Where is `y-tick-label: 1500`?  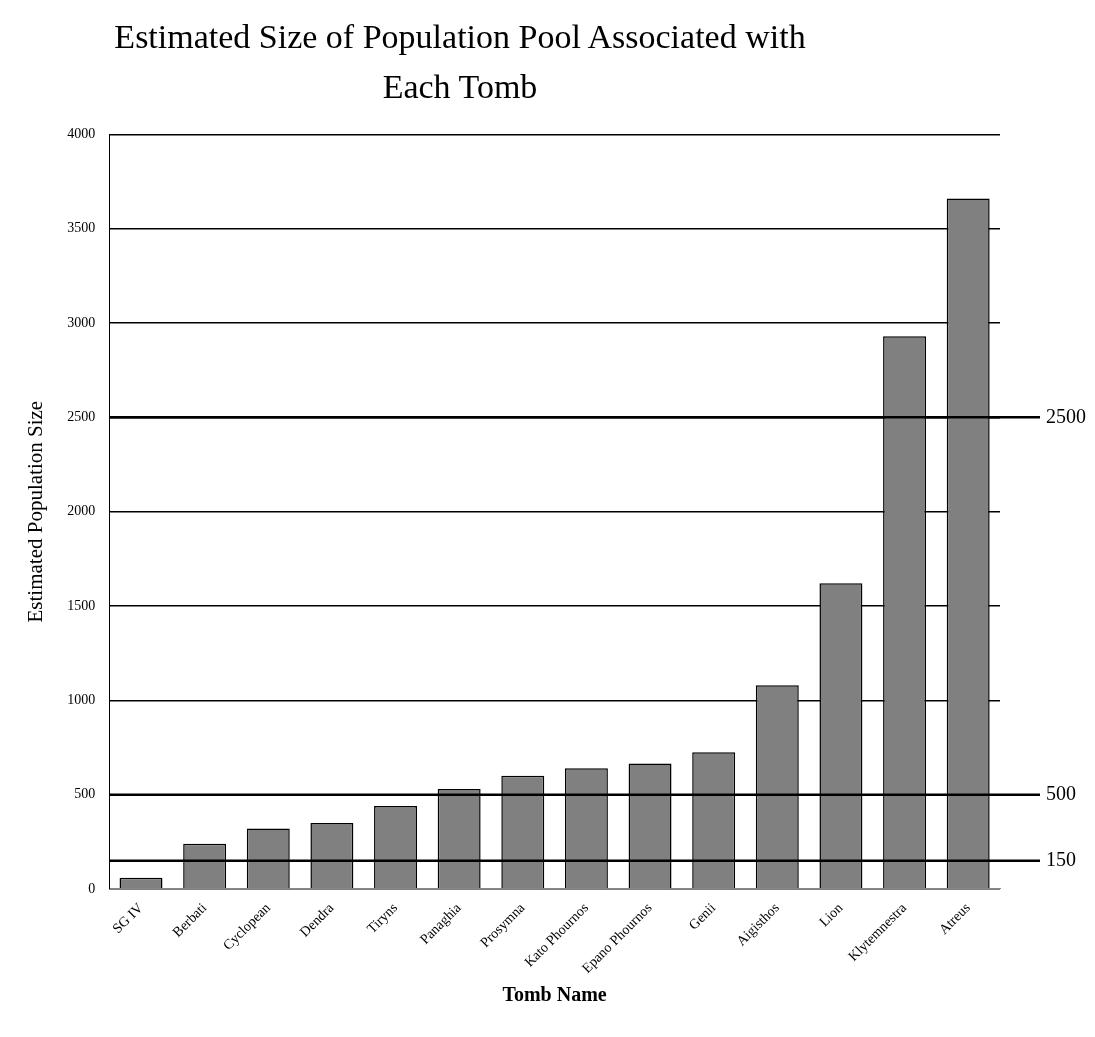 y-tick-label: 1500 is located at coordinates (81, 605).